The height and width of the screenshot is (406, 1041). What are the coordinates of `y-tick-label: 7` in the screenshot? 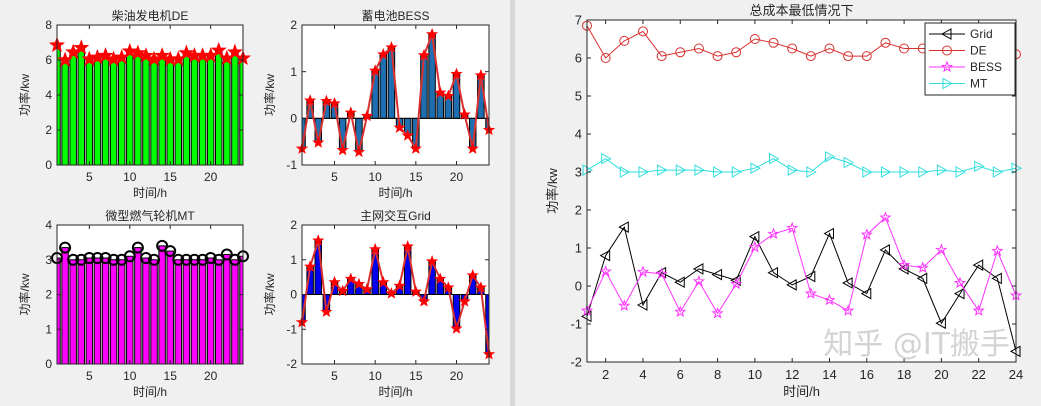 It's located at (578, 20).